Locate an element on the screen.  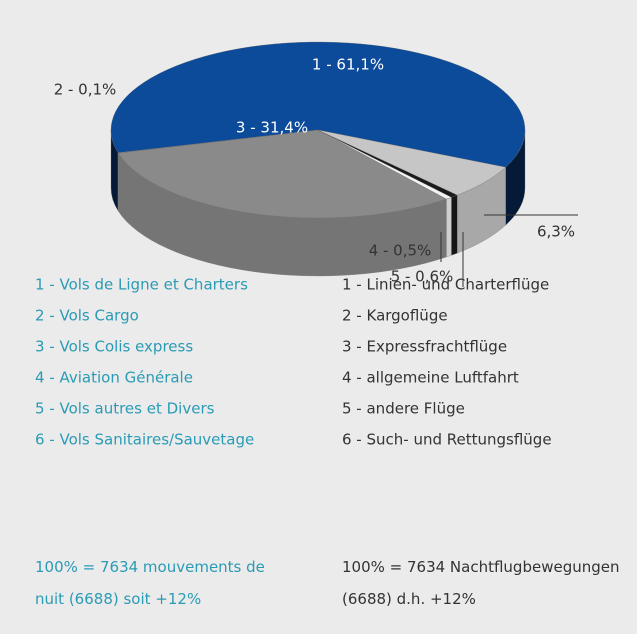
legend-fr: 1 - Vols de Ligne et Charters is located at coordinates (141, 285).